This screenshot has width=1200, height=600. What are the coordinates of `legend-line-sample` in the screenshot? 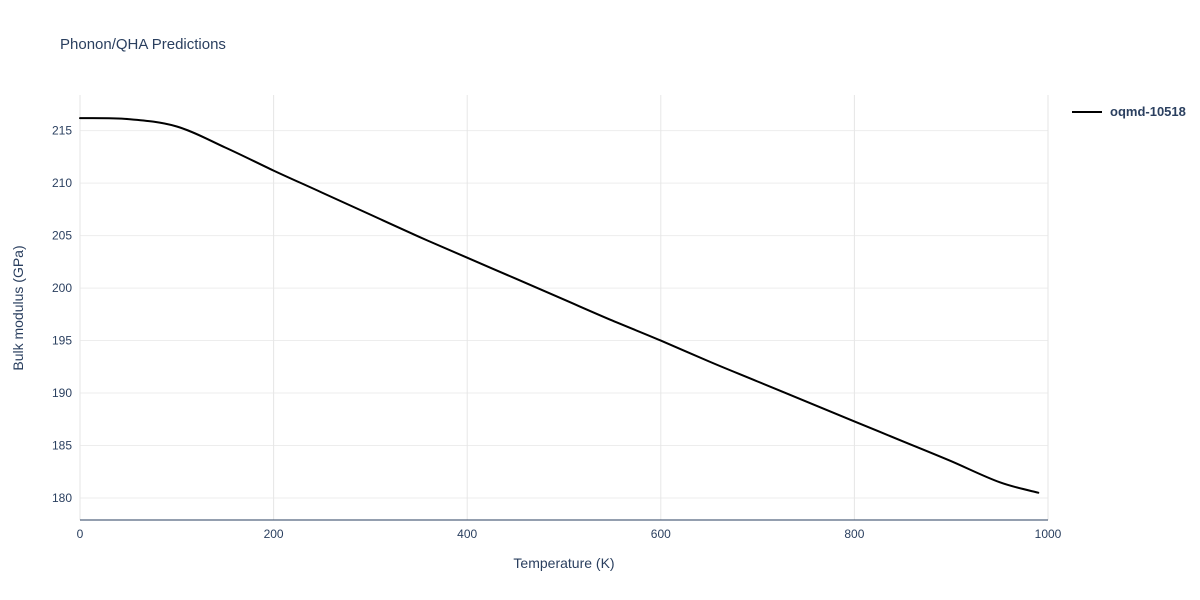 It's located at (1087, 111).